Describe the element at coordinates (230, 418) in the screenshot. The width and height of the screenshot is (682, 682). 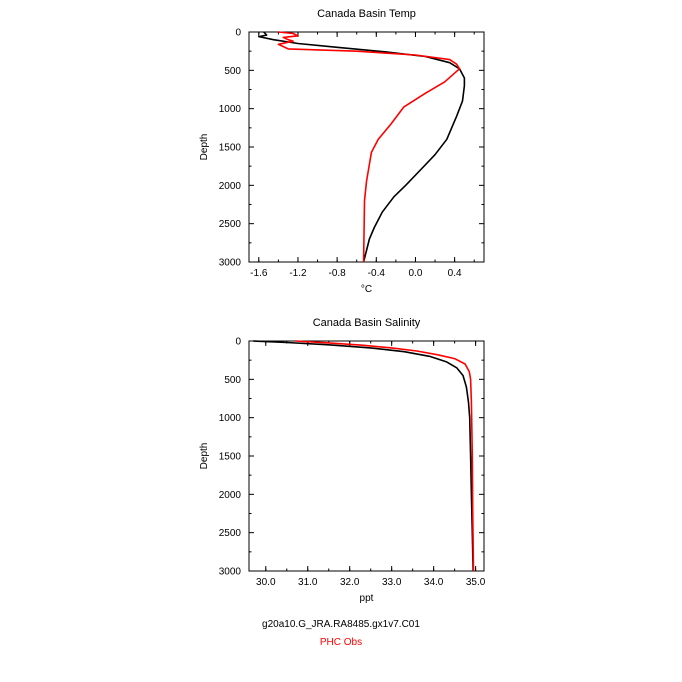
I see `salinity-y-tick-label: 1000` at that location.